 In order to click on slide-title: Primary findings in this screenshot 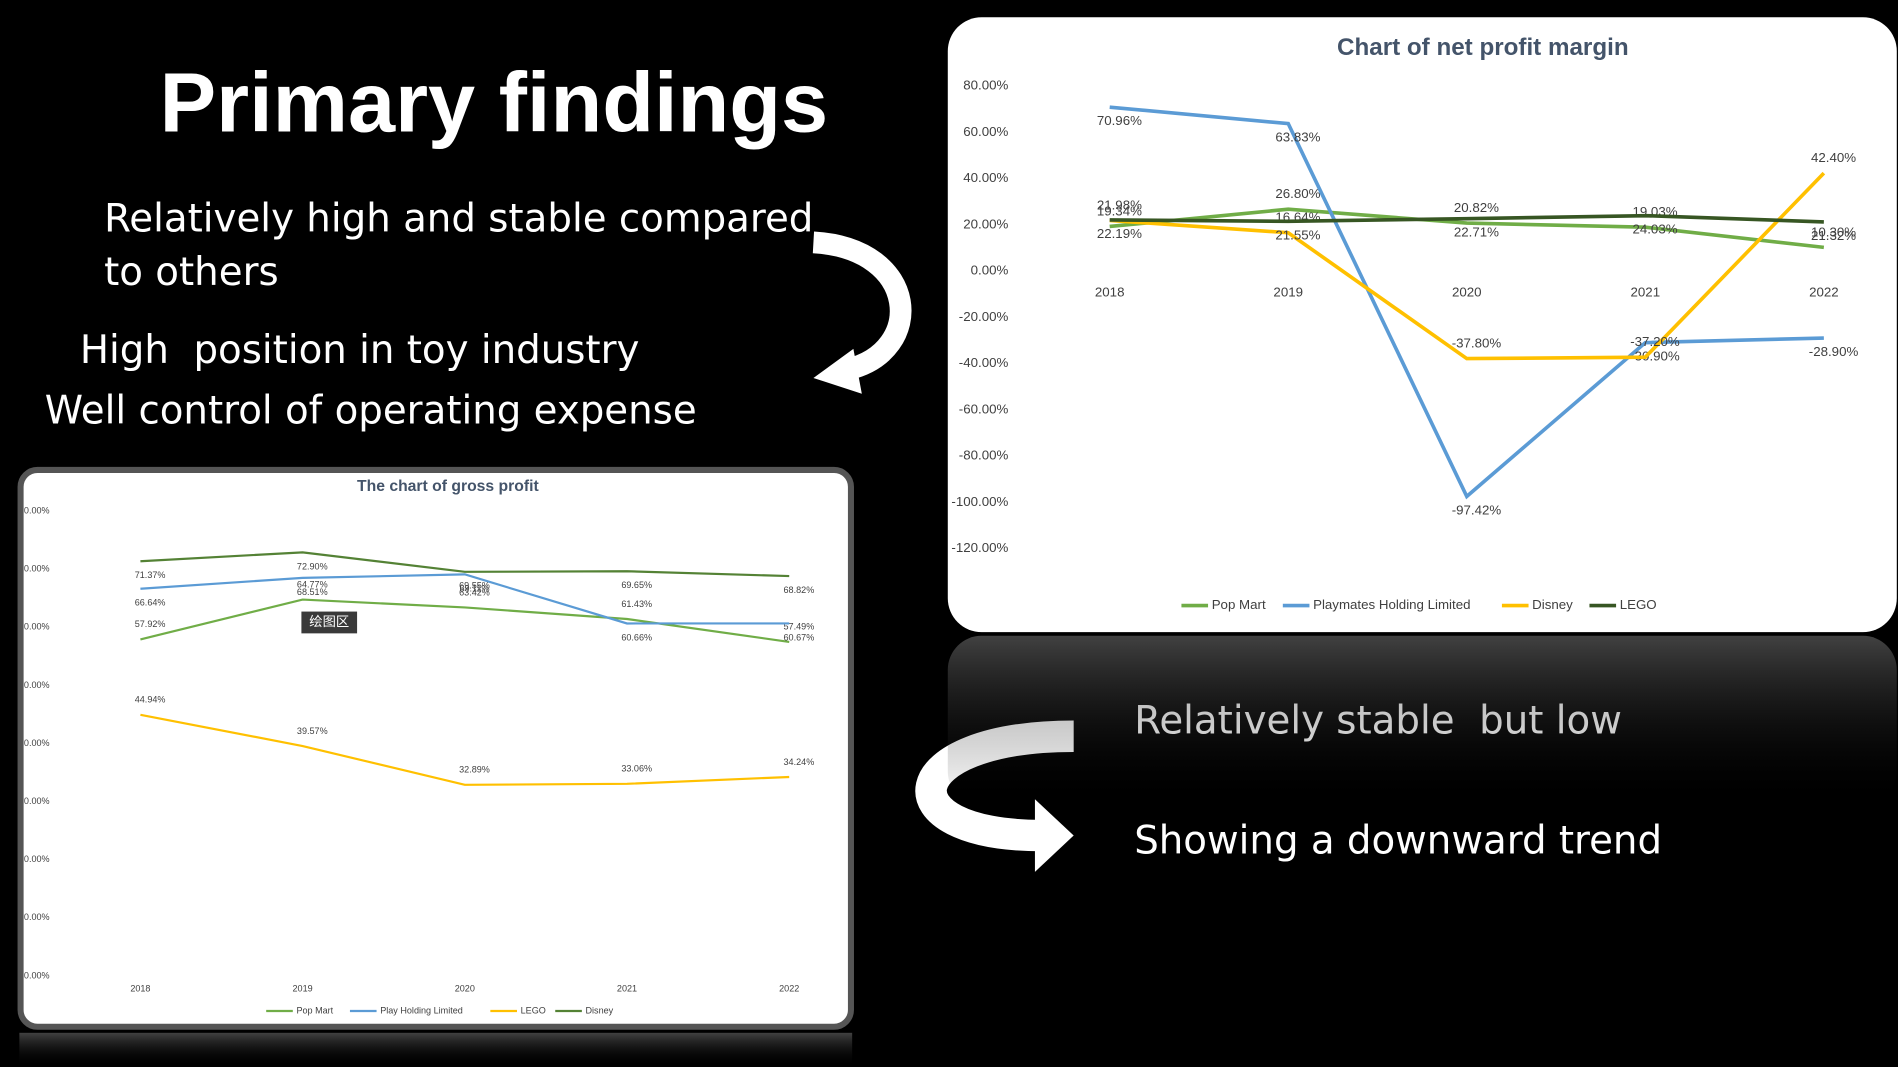, I will do `click(494, 102)`.